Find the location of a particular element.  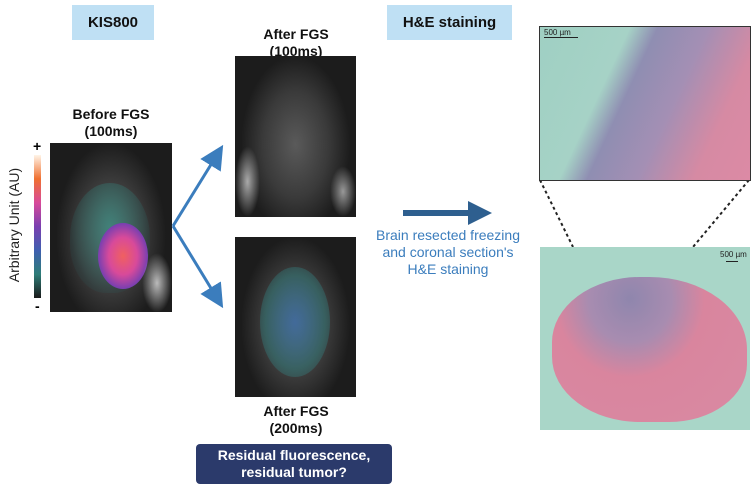

he-coronal-section-image: 500 µm is located at coordinates (645, 338).